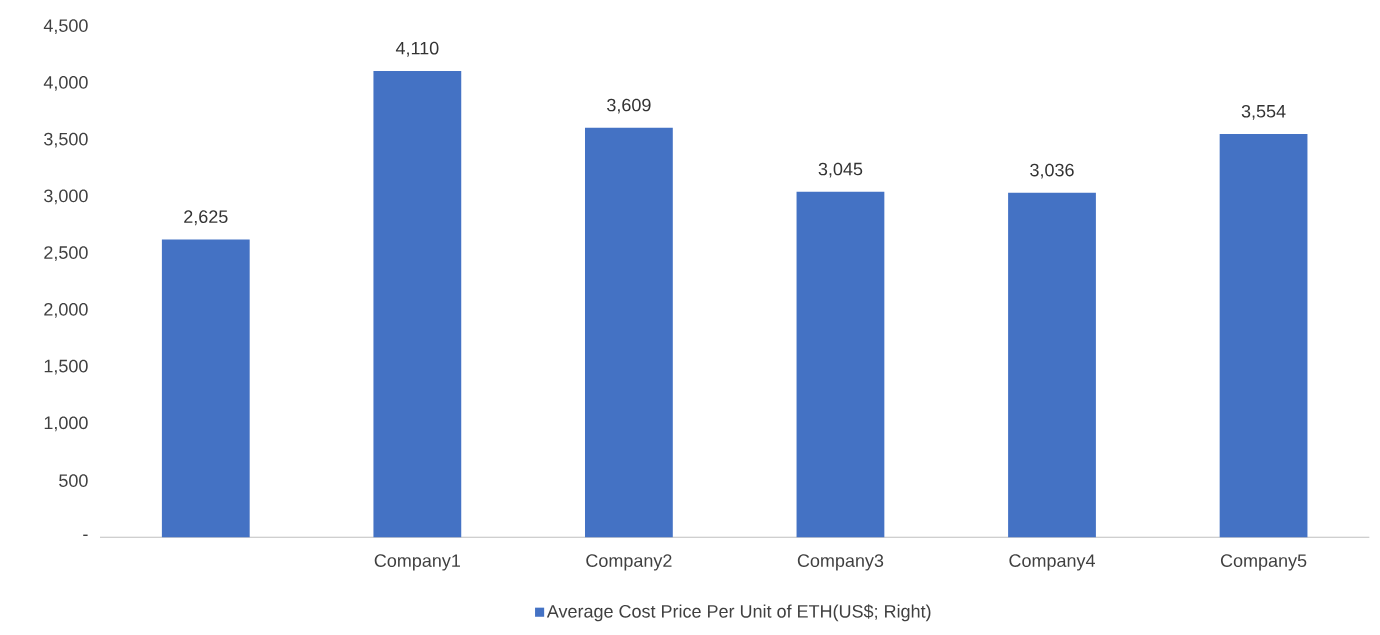 The width and height of the screenshot is (1380, 635). What do you see at coordinates (85, 535) in the screenshot?
I see `y-tick-label: -` at bounding box center [85, 535].